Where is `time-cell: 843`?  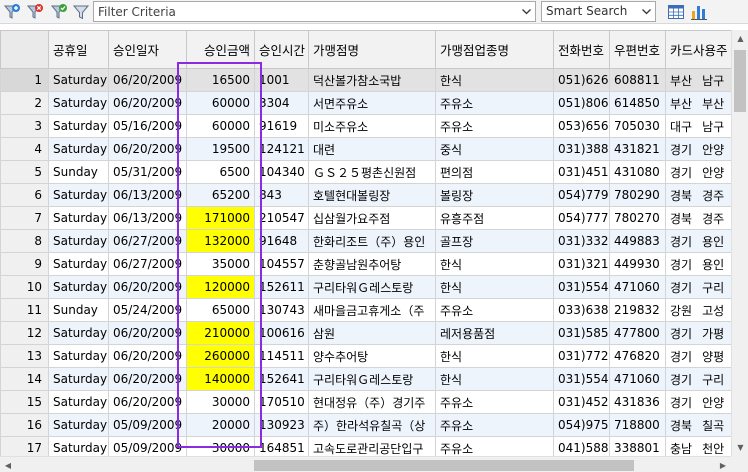
time-cell: 843 is located at coordinates (281, 195).